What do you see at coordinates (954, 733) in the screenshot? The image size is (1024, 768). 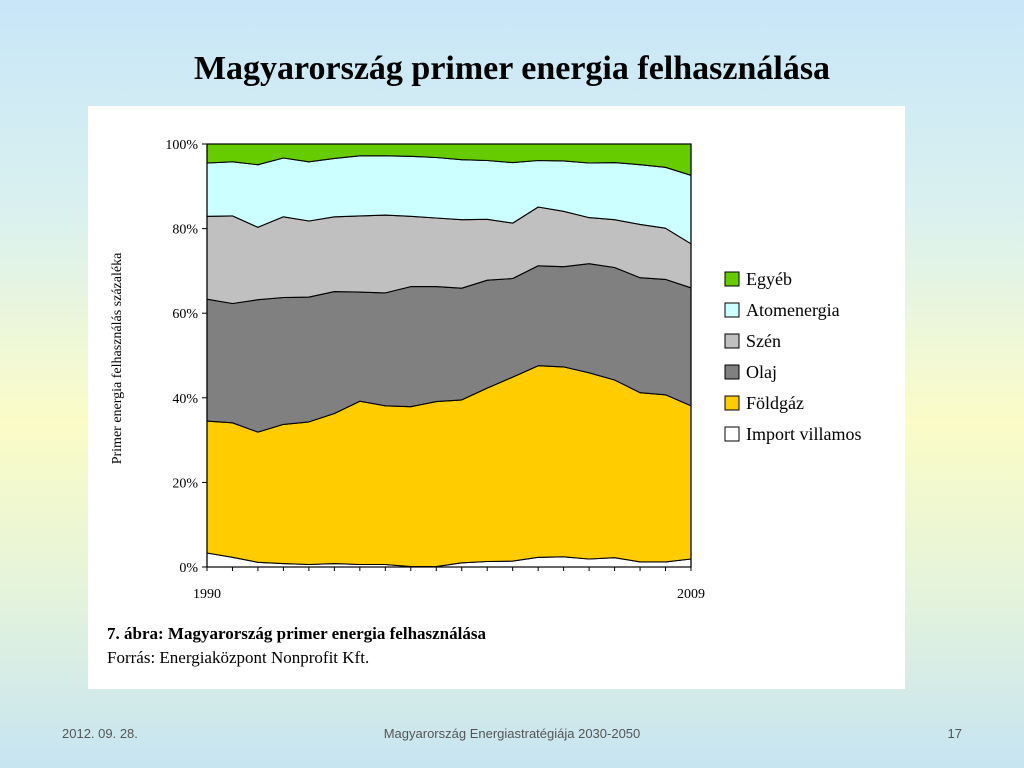 I see `footer-page-number: 17` at bounding box center [954, 733].